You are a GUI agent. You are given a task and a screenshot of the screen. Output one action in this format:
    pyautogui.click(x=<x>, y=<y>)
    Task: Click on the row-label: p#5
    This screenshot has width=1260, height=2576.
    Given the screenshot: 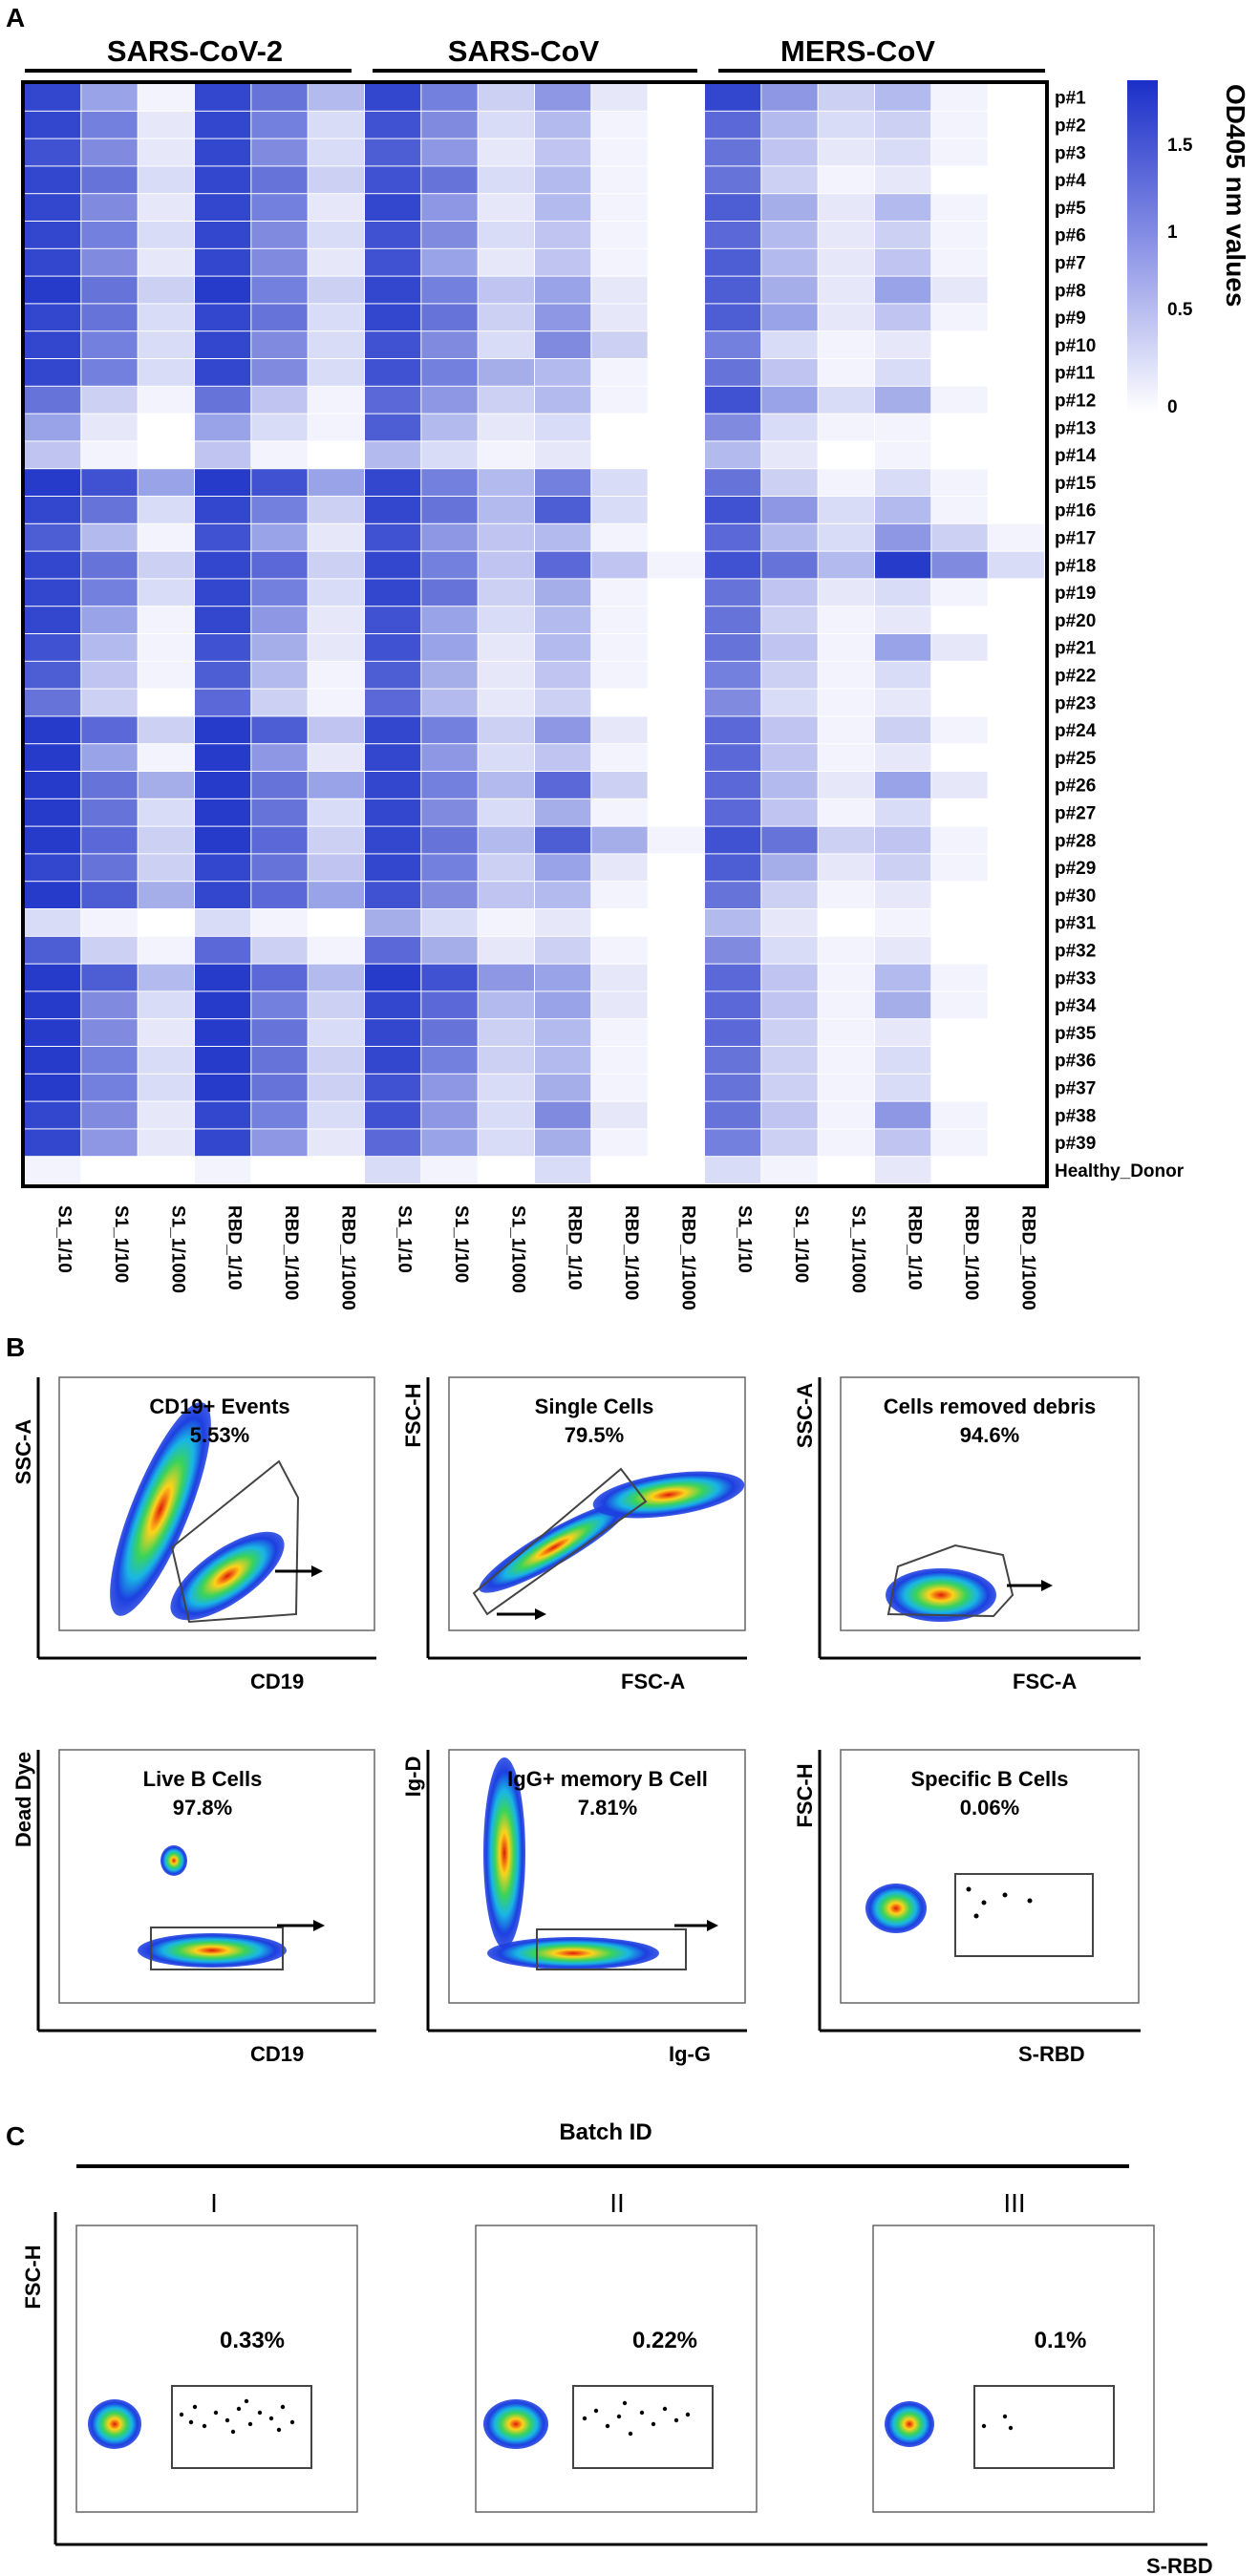 What is the action you would take?
    pyautogui.click(x=1070, y=209)
    